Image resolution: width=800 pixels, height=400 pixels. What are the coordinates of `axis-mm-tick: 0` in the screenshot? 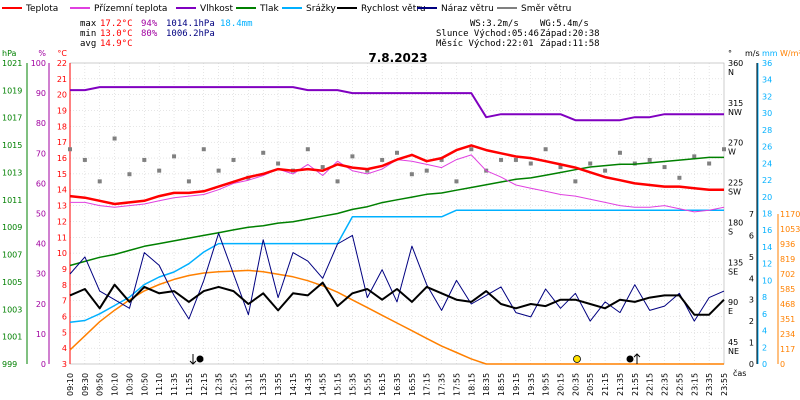 It's located at (764, 364).